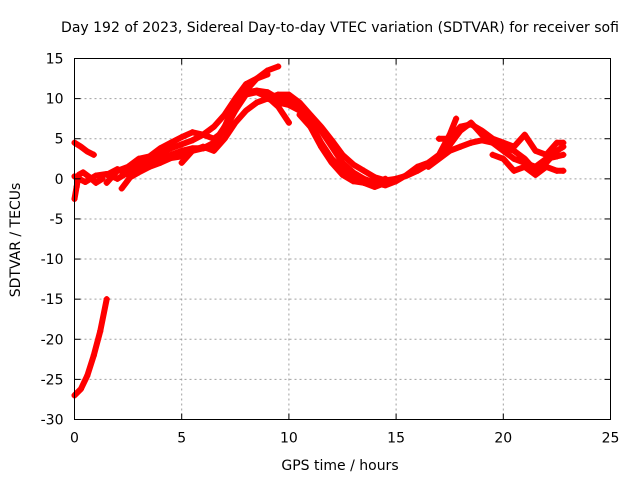 This screenshot has height=480, width=640. I want to click on y-tick-label: -20, so click(52, 340).